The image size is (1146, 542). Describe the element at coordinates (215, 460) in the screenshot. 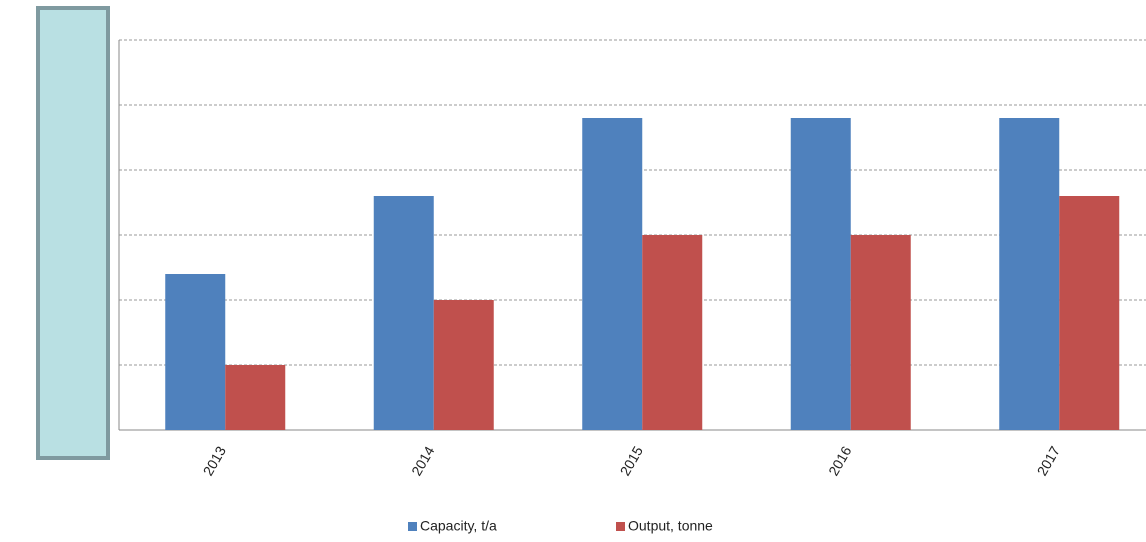

I see `x-tick-label: 2013` at that location.